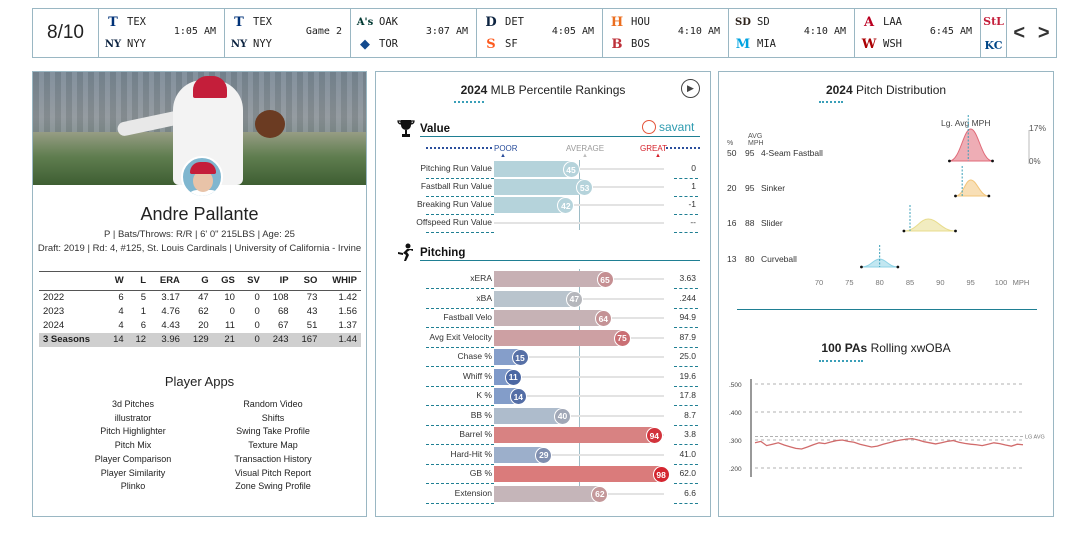 The image size is (1080, 533). I want to click on player-app-link: illustrator, so click(133, 417).